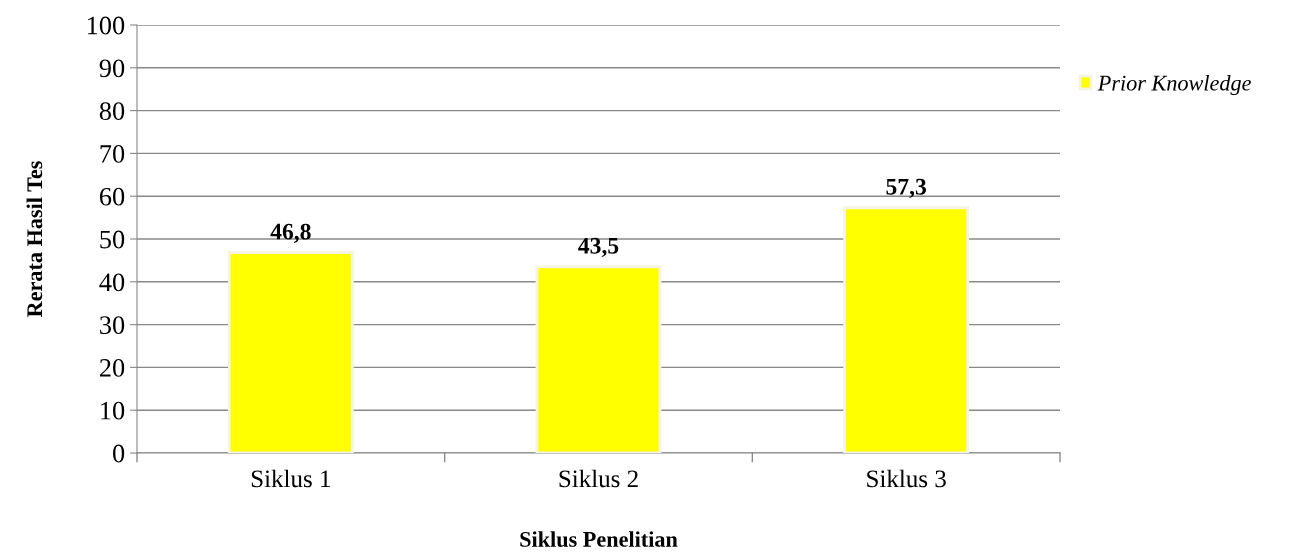 Image resolution: width=1290 pixels, height=553 pixels. I want to click on data-label: 57,3, so click(906, 188).